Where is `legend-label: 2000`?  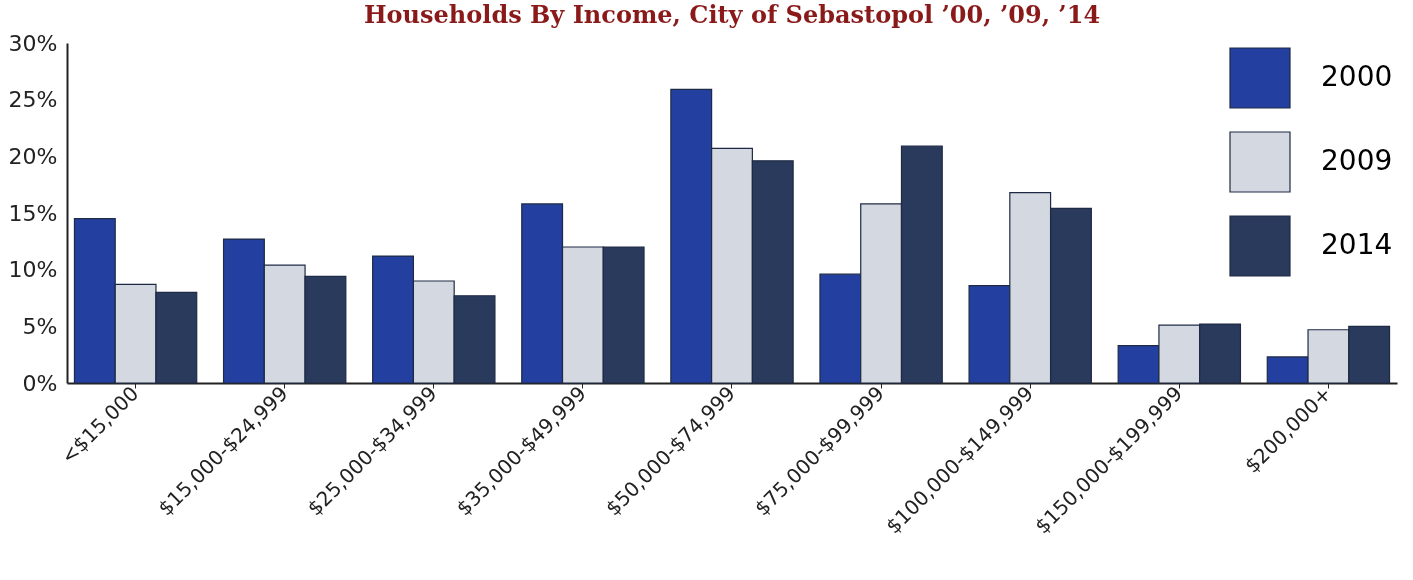 legend-label: 2000 is located at coordinates (1357, 76).